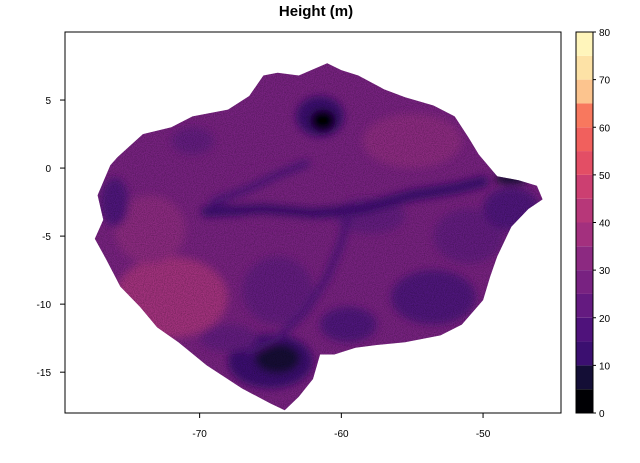  I want to click on x-tick: -50, so click(483, 426).